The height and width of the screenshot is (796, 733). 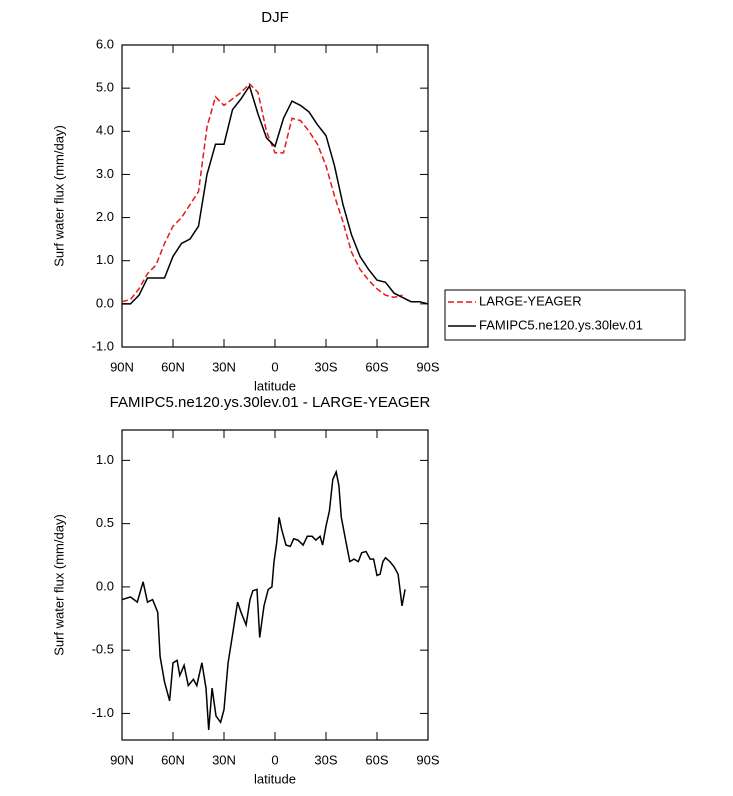 What do you see at coordinates (105, 216) in the screenshot?
I see `y-tick-label: 2.0` at bounding box center [105, 216].